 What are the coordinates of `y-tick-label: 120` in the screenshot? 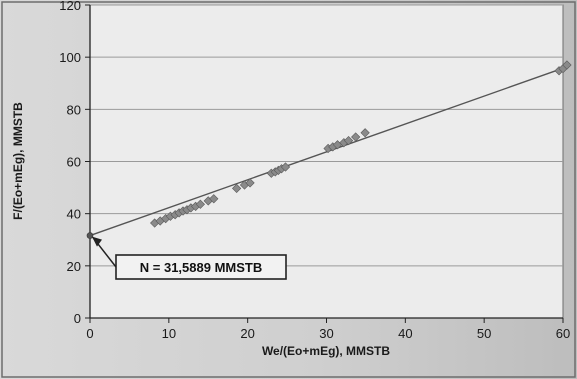 It's located at (70, 6).